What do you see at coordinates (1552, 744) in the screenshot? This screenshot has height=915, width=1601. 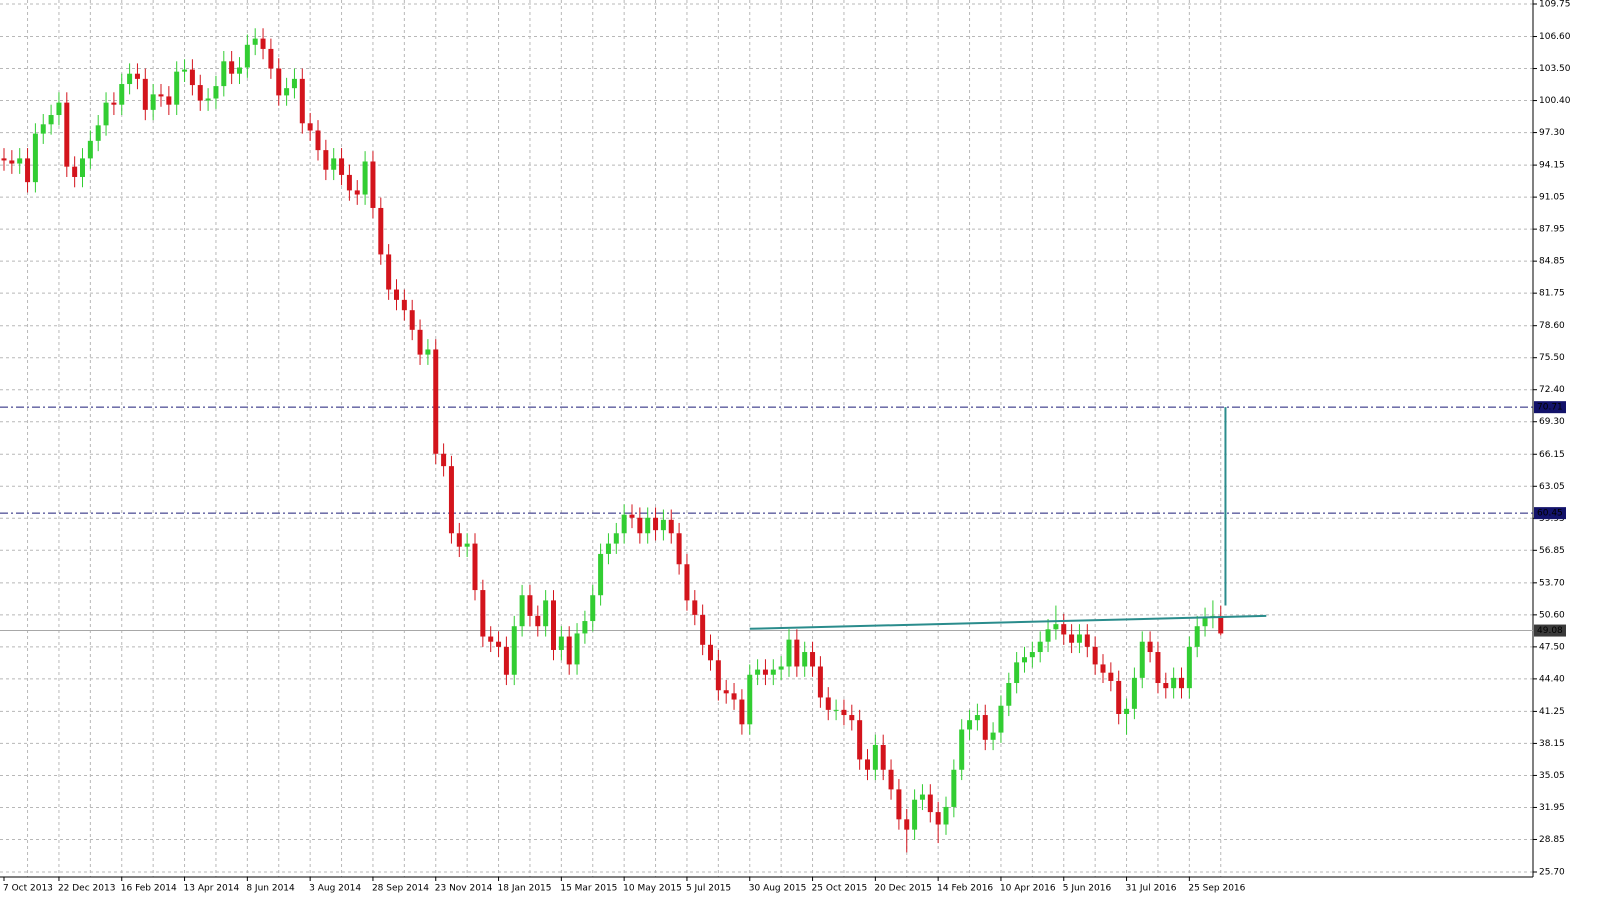 I see `y-tick-label: 38.15` at bounding box center [1552, 744].